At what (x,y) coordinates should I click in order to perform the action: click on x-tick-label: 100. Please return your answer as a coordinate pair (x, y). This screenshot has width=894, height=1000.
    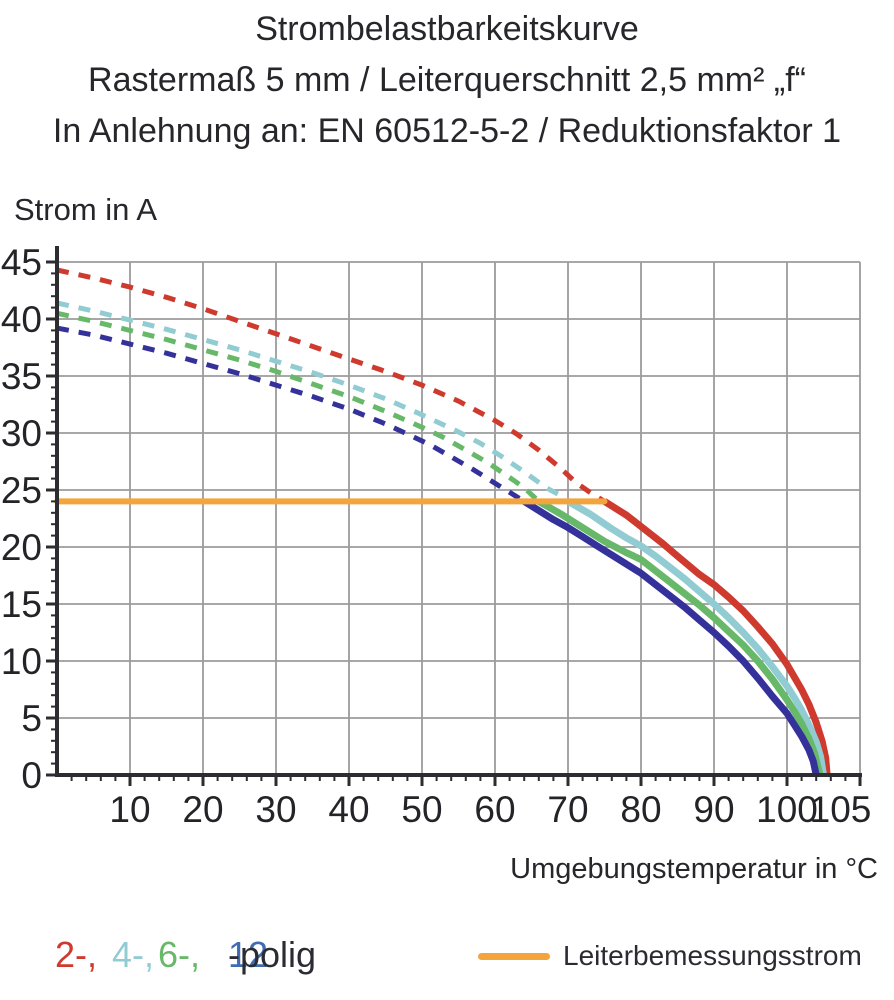
    Looking at the image, I should click on (787, 809).